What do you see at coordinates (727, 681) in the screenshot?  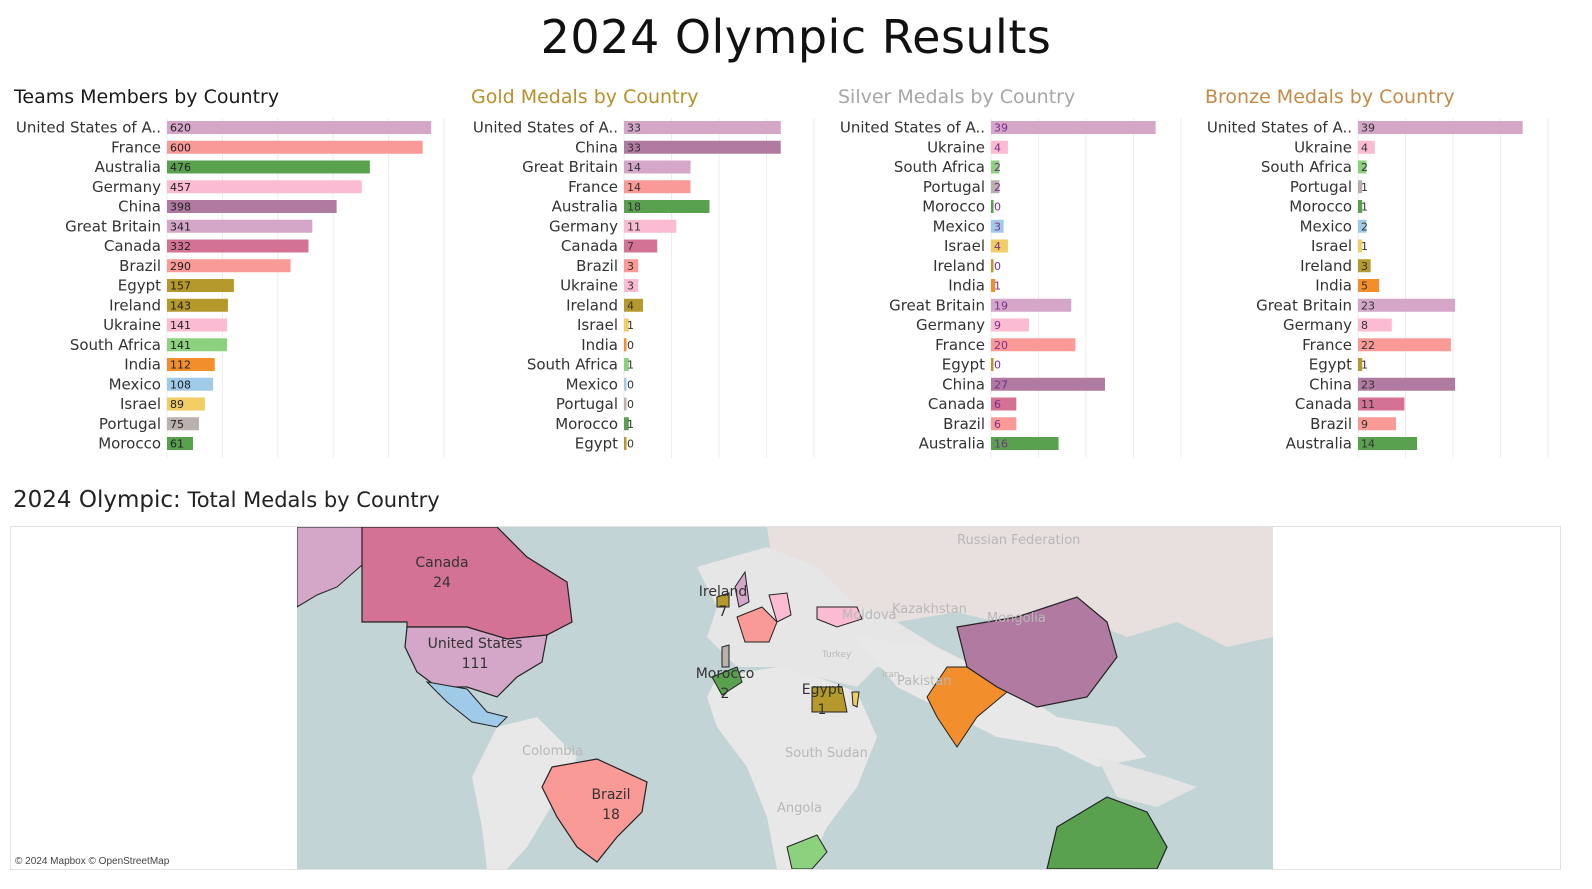 I see `morocco-shape` at bounding box center [727, 681].